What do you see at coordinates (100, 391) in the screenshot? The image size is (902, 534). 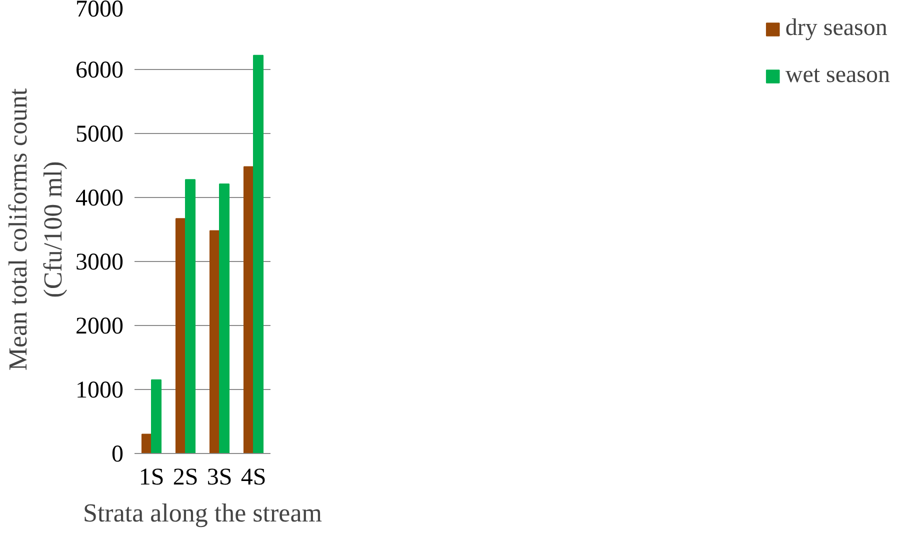 I see `y-tick-label: 1000` at bounding box center [100, 391].